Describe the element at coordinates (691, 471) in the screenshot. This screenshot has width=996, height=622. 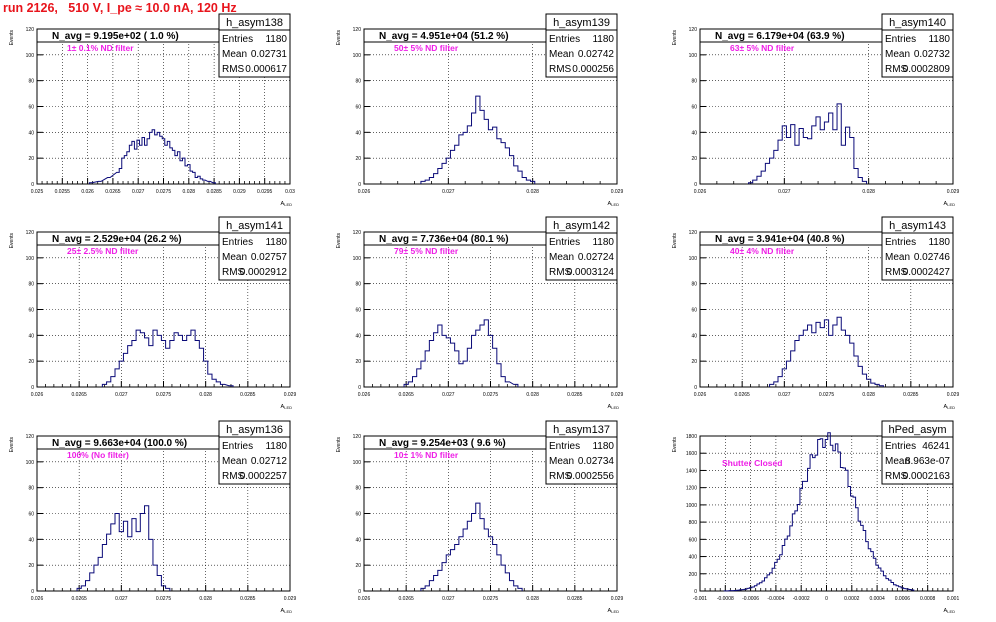
I see `y-tick-label: 1400` at that location.